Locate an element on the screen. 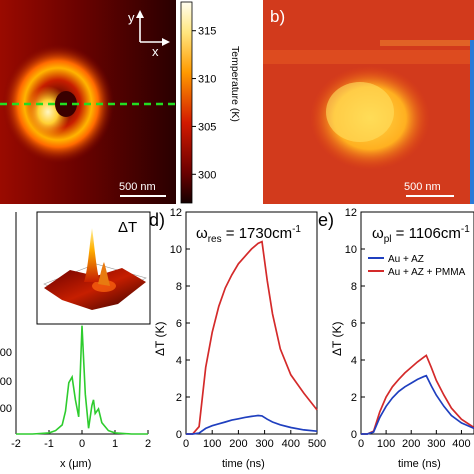 Image resolution: width=474 pixels, height=474 pixels. panel-c-x-label: x (μm) is located at coordinates (75, 464).